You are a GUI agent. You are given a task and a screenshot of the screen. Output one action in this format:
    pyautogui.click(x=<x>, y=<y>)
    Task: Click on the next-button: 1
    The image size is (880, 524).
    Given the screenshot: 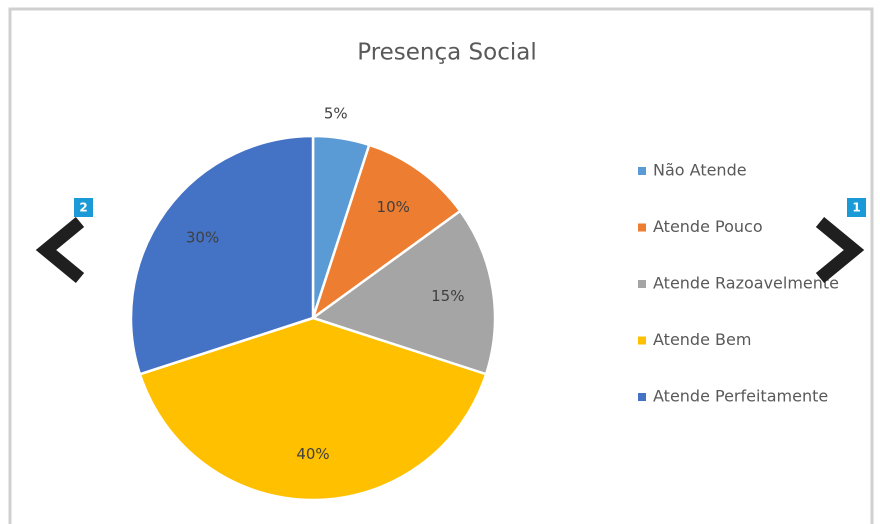 What is the action you would take?
    pyautogui.click(x=840, y=241)
    